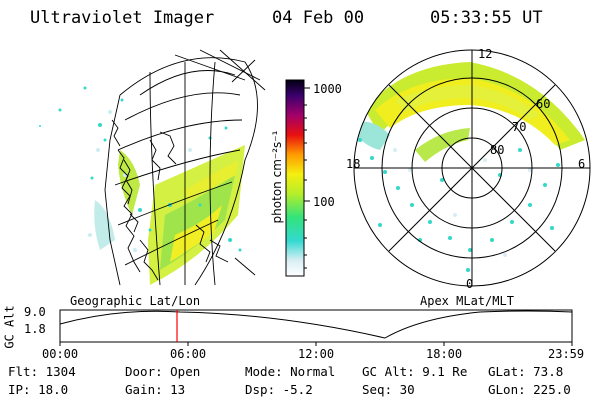  I want to click on mlat-60-label: 60, so click(543, 104).